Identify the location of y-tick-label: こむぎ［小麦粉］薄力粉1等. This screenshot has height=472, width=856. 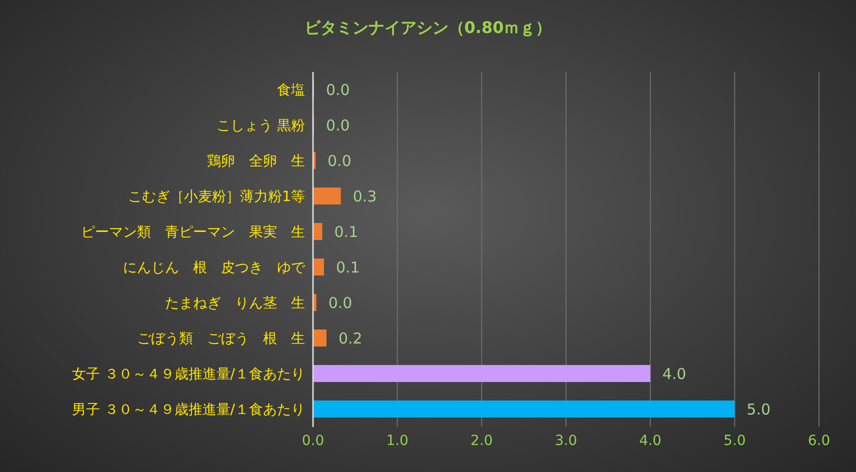
(216, 197).